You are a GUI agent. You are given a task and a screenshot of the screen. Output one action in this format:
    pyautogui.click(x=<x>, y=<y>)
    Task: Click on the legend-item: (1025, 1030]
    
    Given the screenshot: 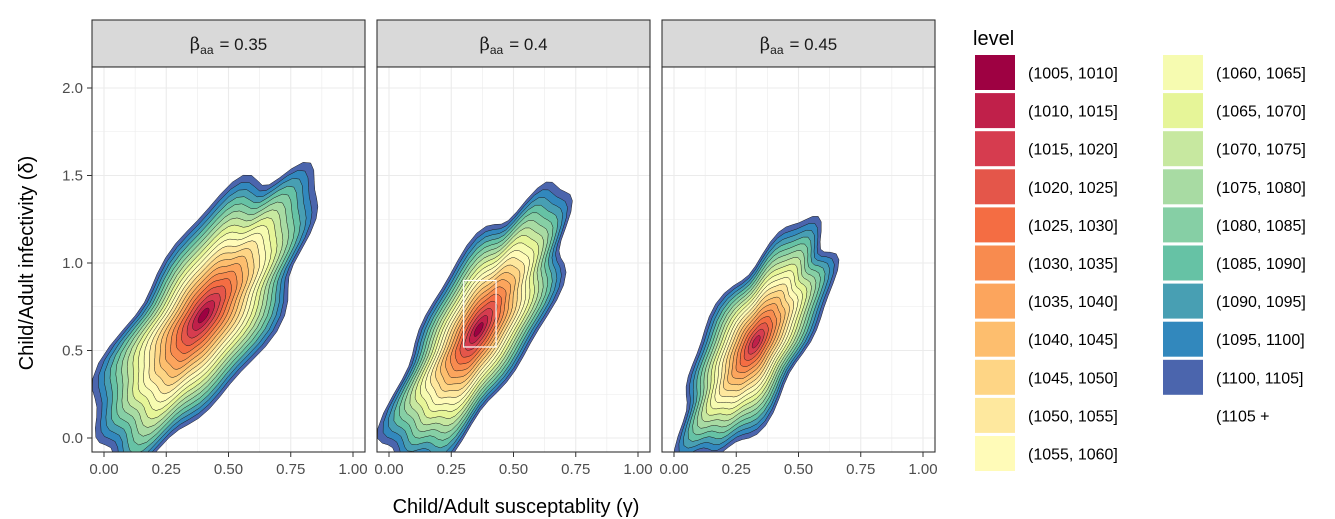 What is the action you would take?
    pyautogui.click(x=1046, y=225)
    